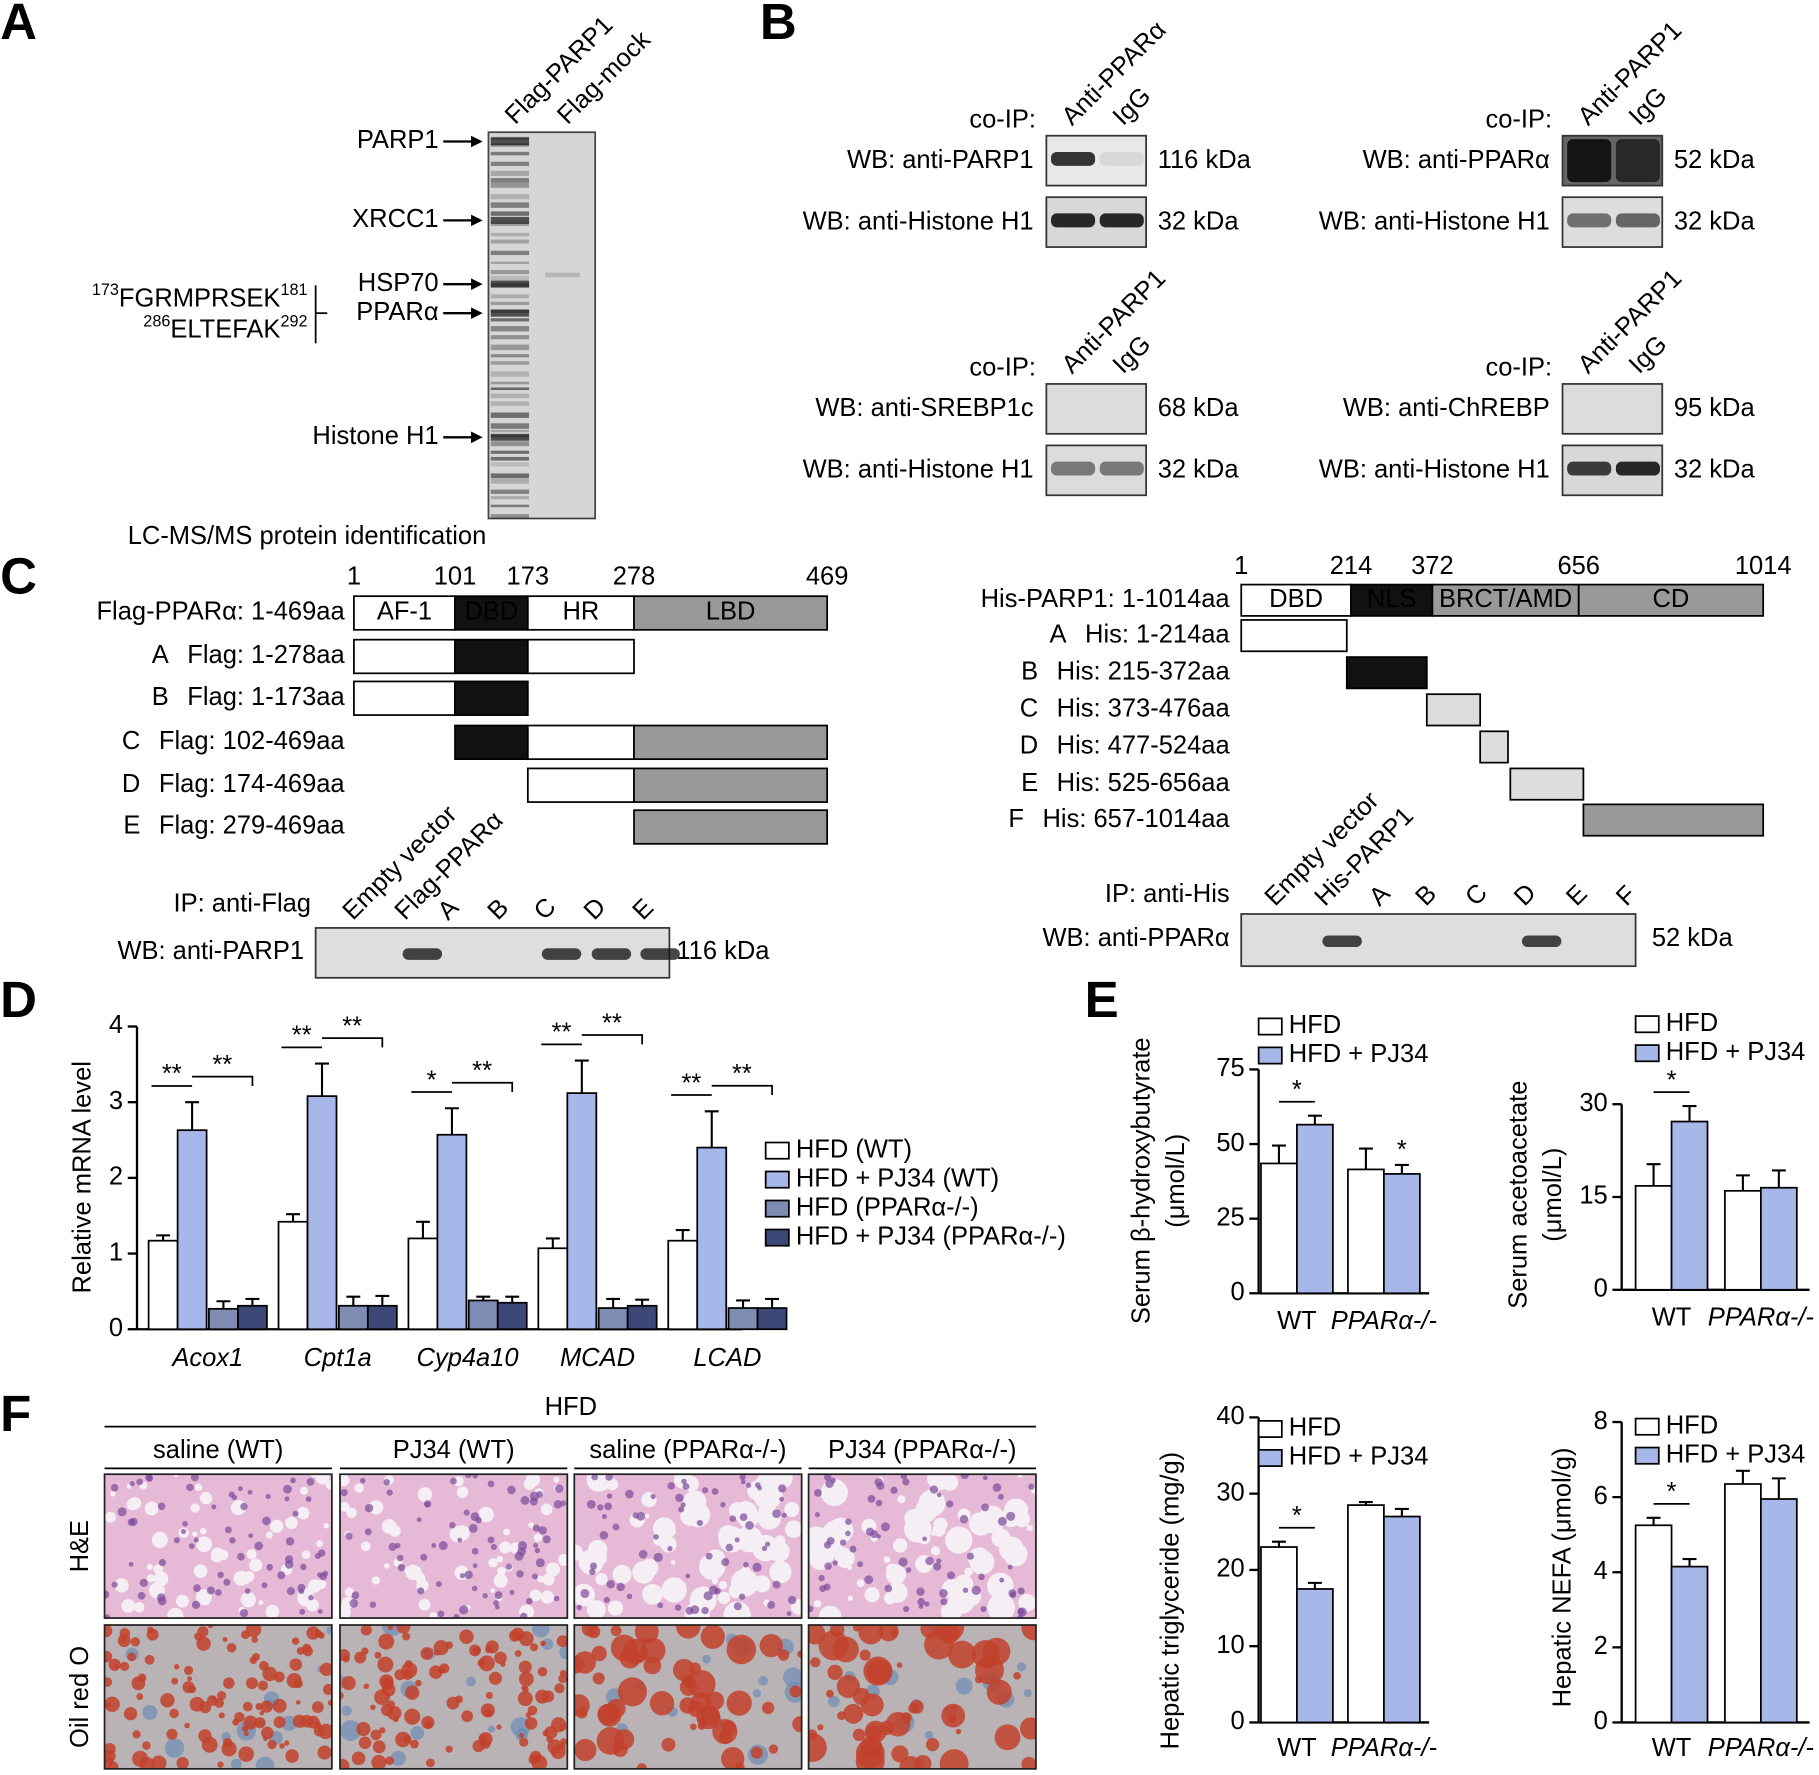  What do you see at coordinates (827, 576) in the screenshot?
I see `position-label: 469` at bounding box center [827, 576].